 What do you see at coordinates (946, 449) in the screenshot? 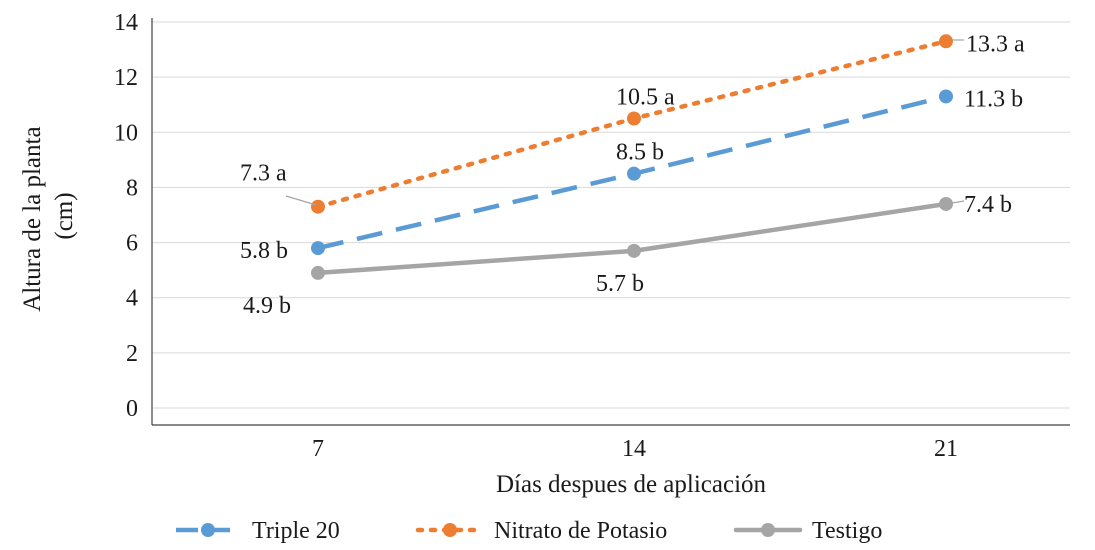
I see `x-tick-label: 21` at bounding box center [946, 449].